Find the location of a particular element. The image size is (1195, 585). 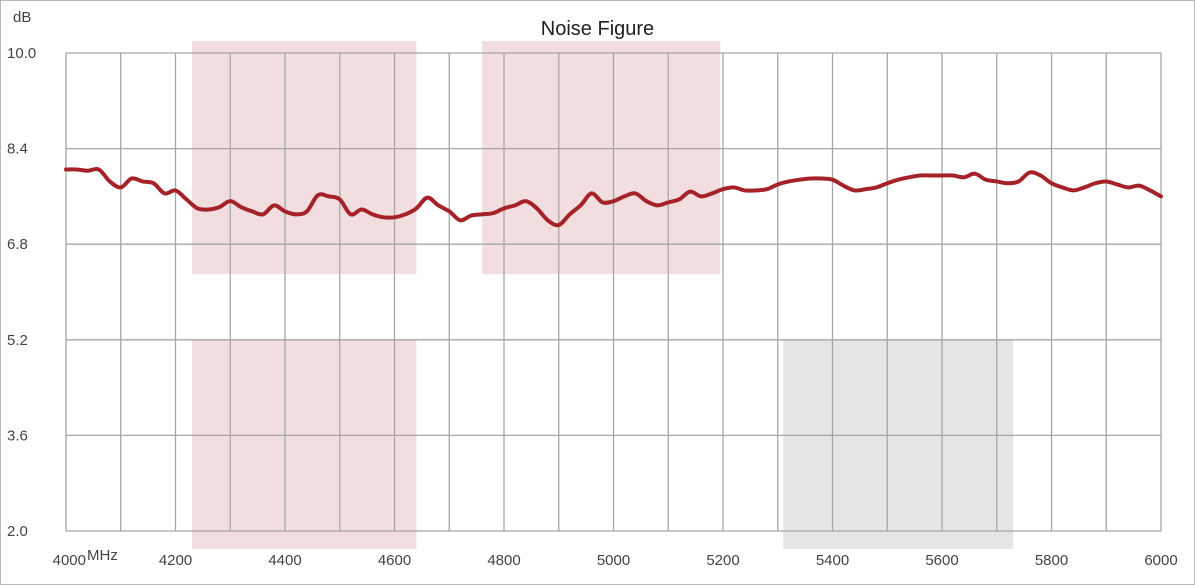

x-tick-label: 4800 is located at coordinates (503, 560).